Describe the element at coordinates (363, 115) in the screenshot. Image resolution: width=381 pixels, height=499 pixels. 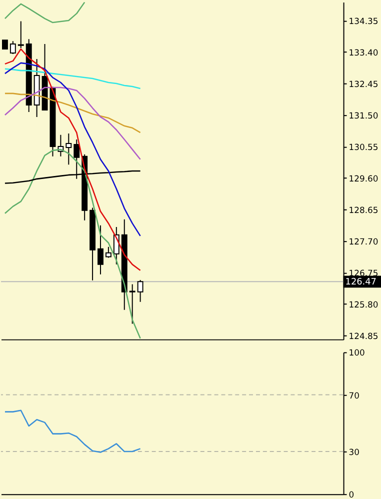
I see `y-tick-label: 131.50` at that location.